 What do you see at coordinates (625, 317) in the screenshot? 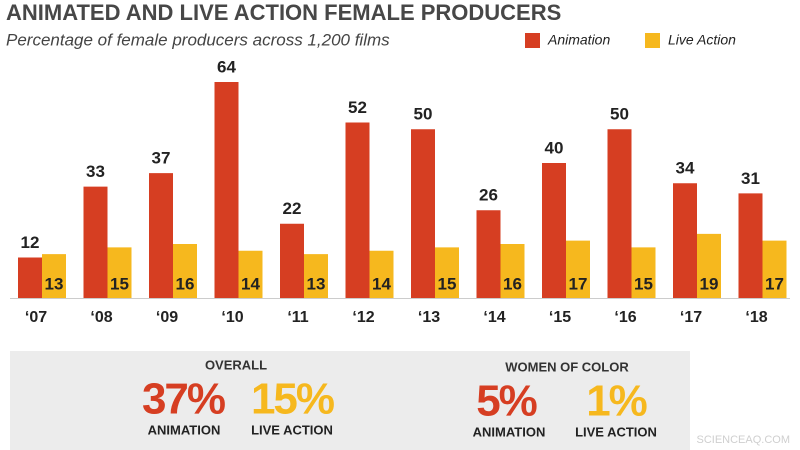
I see `x-tick-label: ‘16` at bounding box center [625, 317].